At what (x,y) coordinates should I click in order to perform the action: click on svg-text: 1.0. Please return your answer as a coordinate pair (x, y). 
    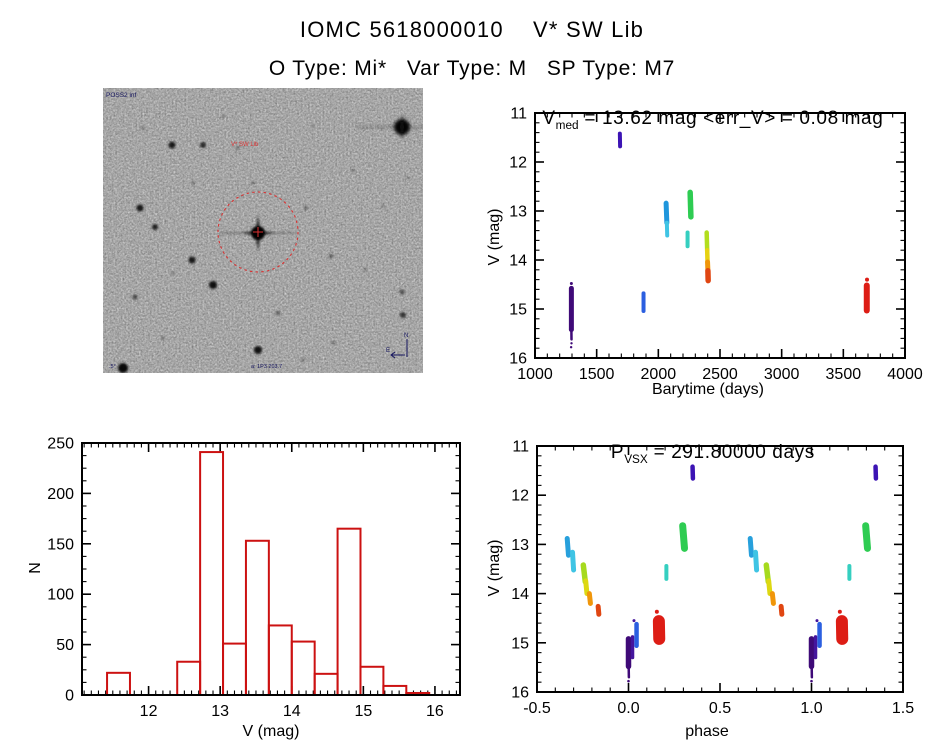
    Looking at the image, I should click on (811, 708).